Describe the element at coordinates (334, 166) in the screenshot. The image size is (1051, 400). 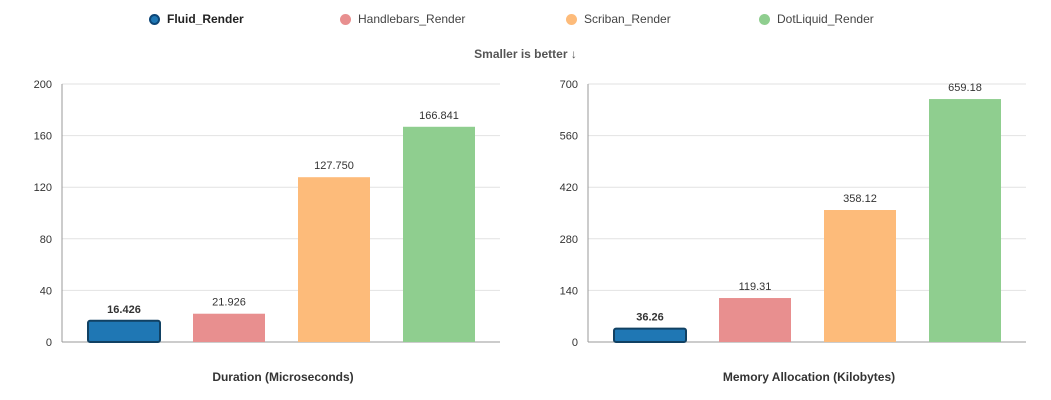
I see `bar-value-label: 127.750` at that location.